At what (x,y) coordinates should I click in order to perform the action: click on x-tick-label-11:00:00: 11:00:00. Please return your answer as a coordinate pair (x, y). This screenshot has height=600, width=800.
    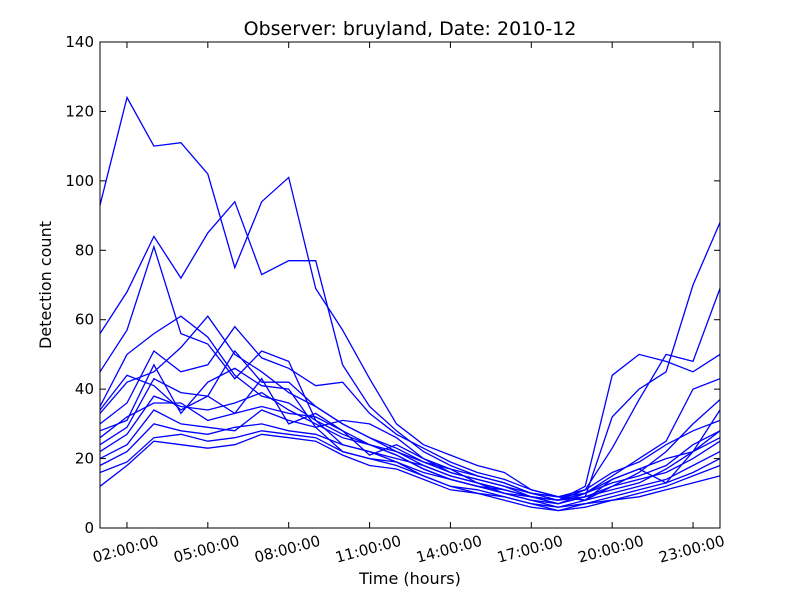
    Looking at the image, I should click on (368, 549).